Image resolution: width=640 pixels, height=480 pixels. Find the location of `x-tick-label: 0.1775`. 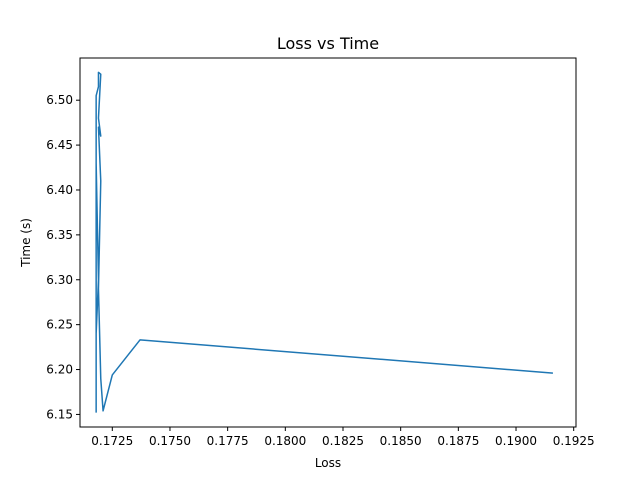

x-tick-label: 0.1775 is located at coordinates (228, 441).